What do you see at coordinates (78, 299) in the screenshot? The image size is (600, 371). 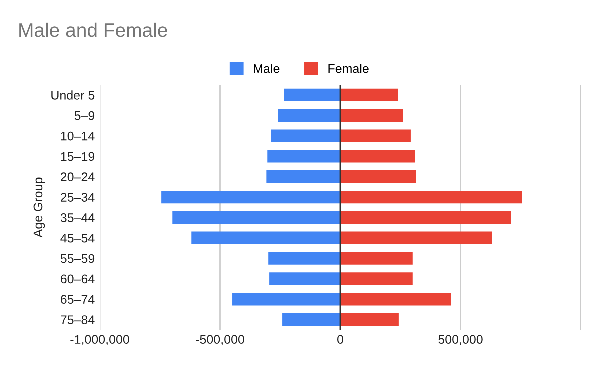 I see `y-tick-label: 65–74` at bounding box center [78, 299].